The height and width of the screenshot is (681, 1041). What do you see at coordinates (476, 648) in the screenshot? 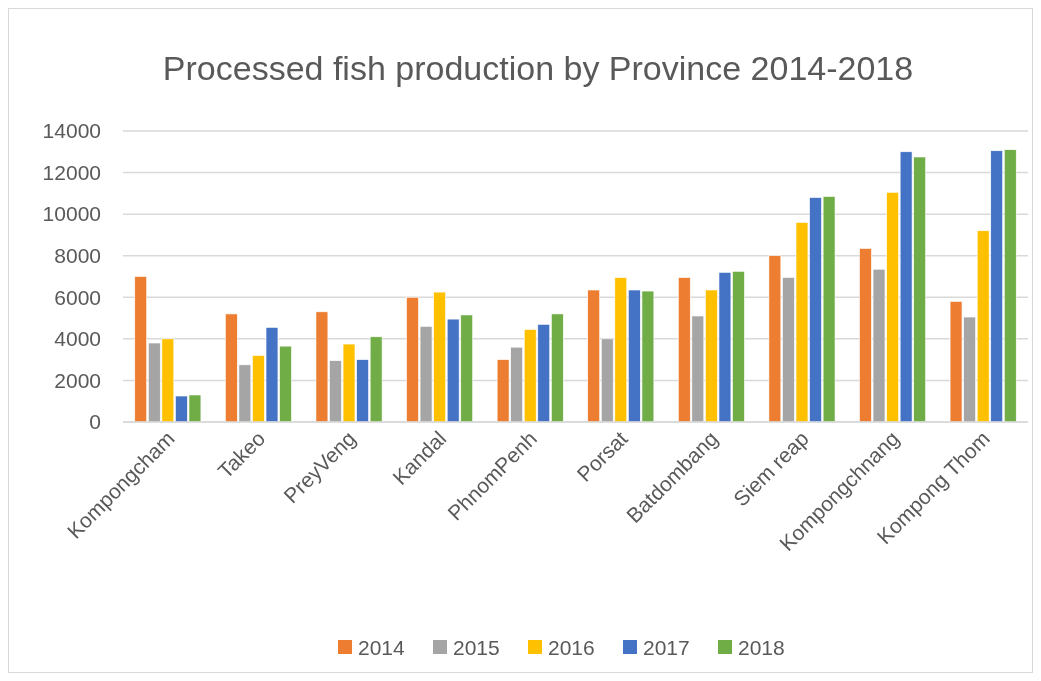
I see `legend-label: 2015` at bounding box center [476, 648].